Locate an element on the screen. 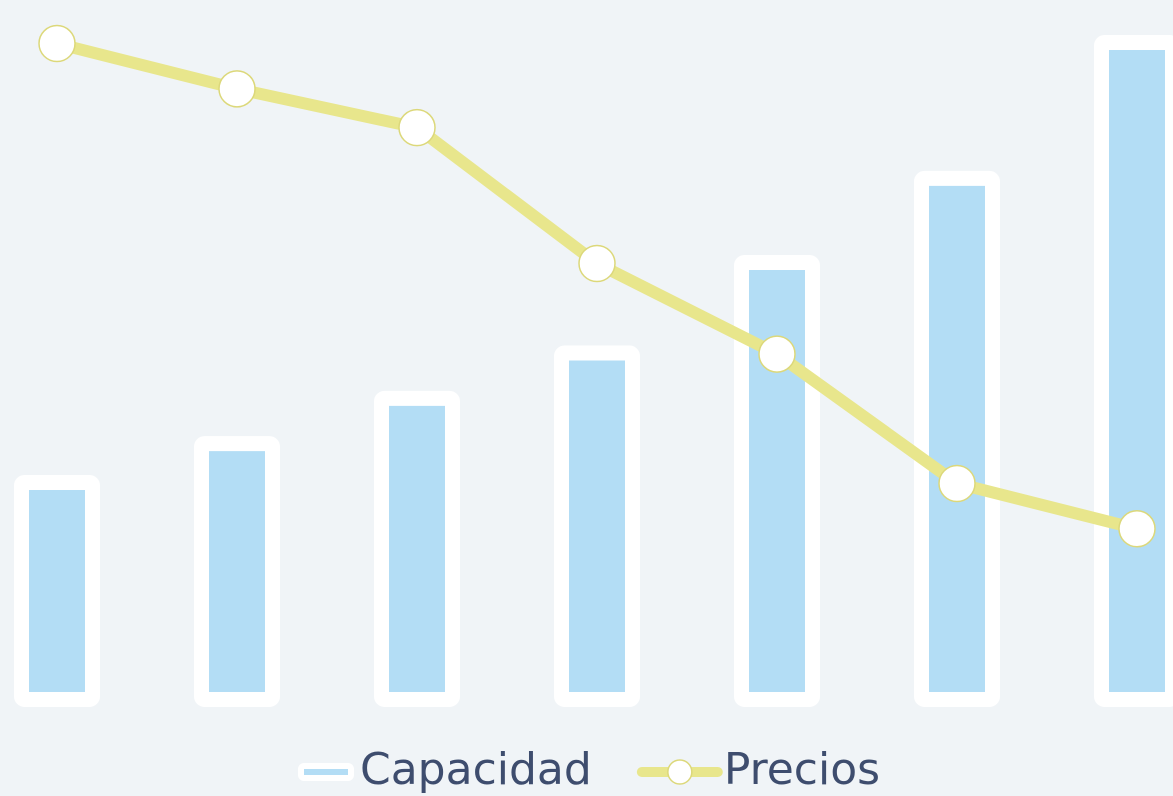  legend-marker is located at coordinates (680, 772).